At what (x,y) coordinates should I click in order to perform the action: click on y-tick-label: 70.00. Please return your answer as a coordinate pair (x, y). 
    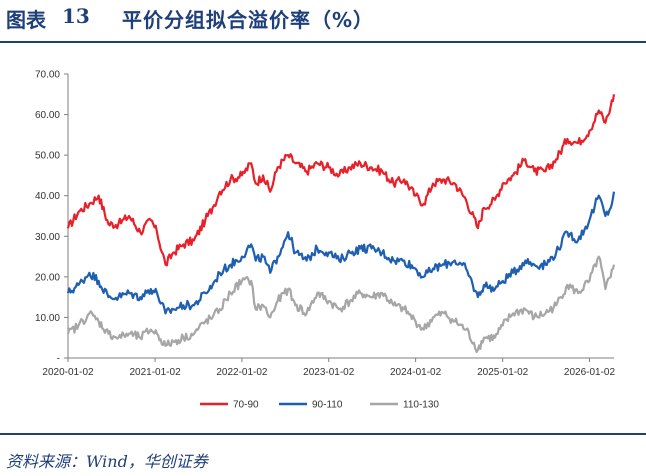
    Looking at the image, I should click on (47, 75).